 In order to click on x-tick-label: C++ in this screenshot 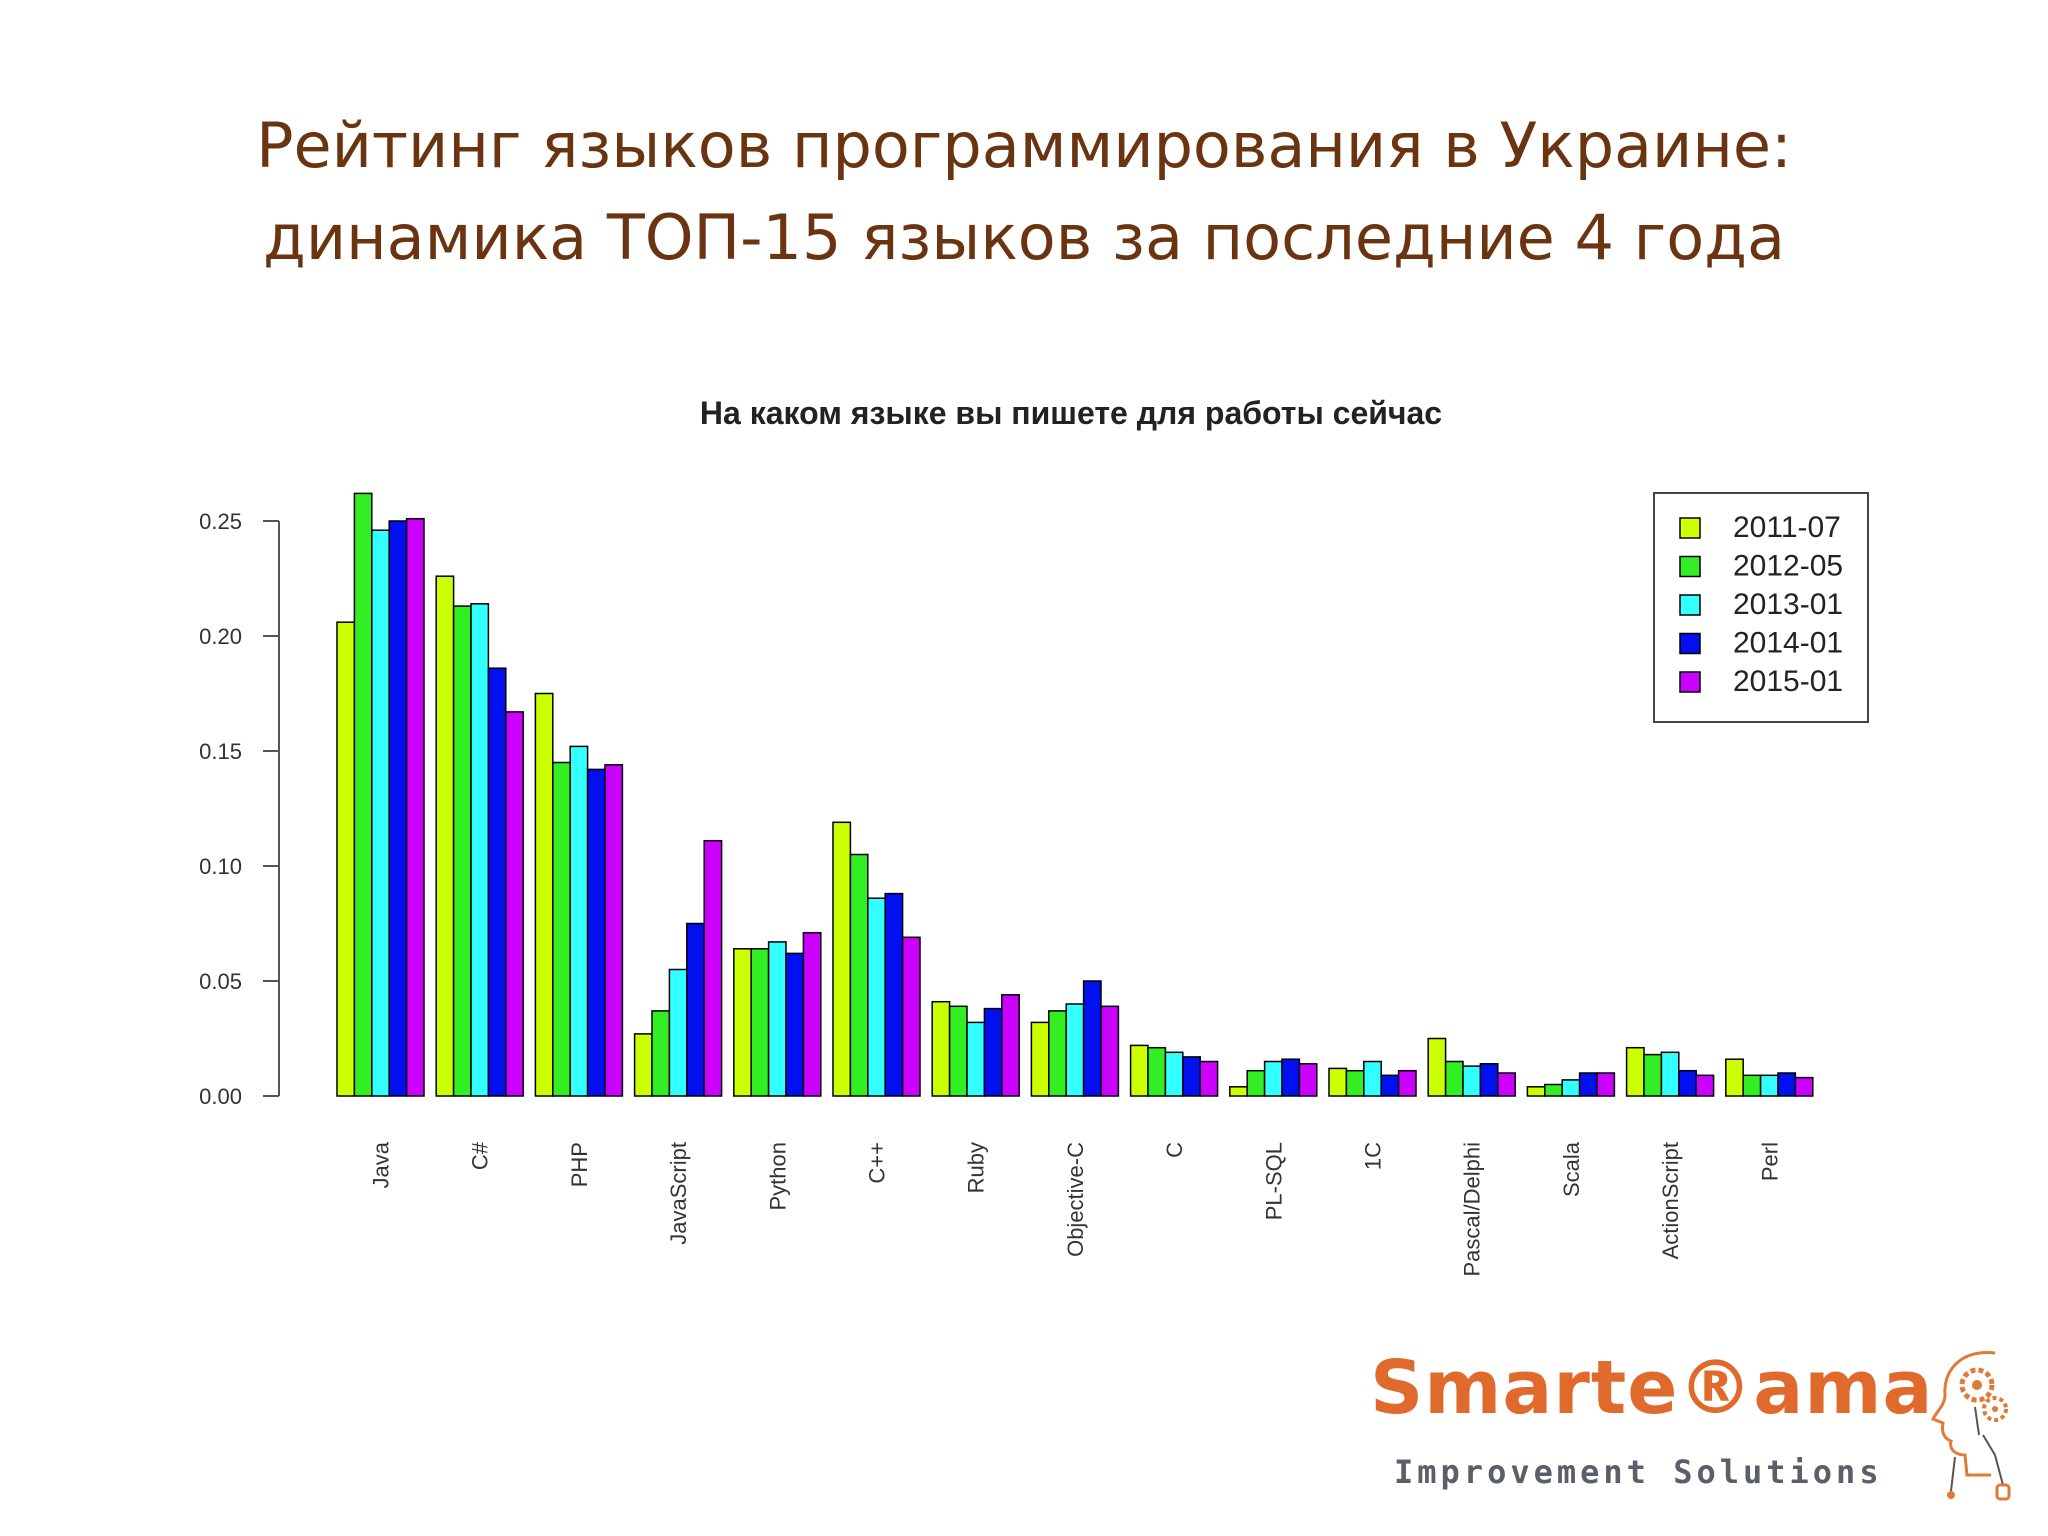, I will do `click(877, 1163)`.